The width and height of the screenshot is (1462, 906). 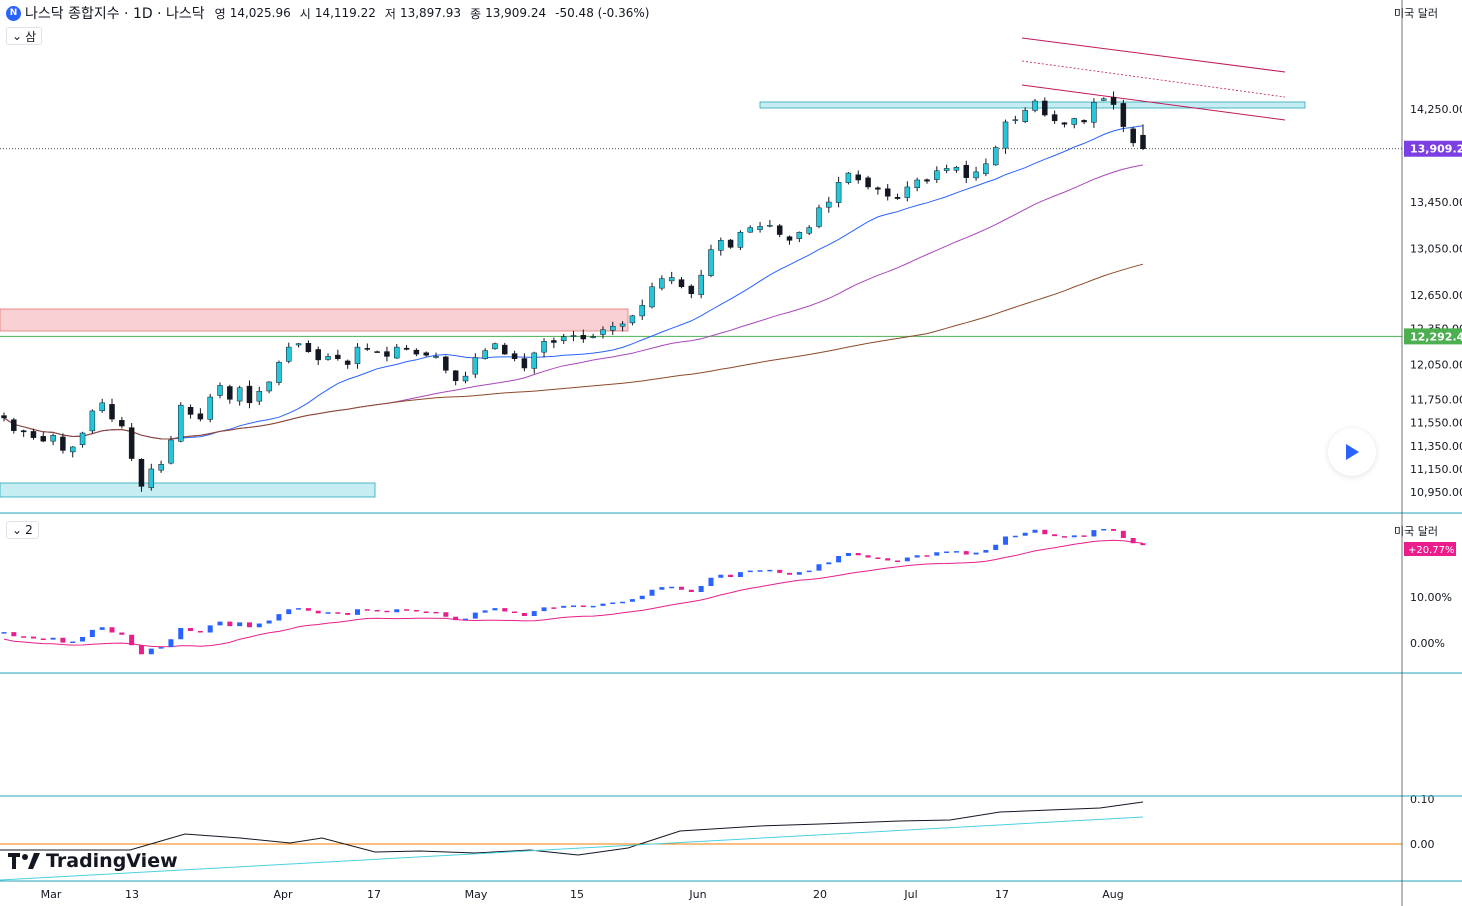 I want to click on currency-label: 미국 달러, so click(x=1416, y=13).